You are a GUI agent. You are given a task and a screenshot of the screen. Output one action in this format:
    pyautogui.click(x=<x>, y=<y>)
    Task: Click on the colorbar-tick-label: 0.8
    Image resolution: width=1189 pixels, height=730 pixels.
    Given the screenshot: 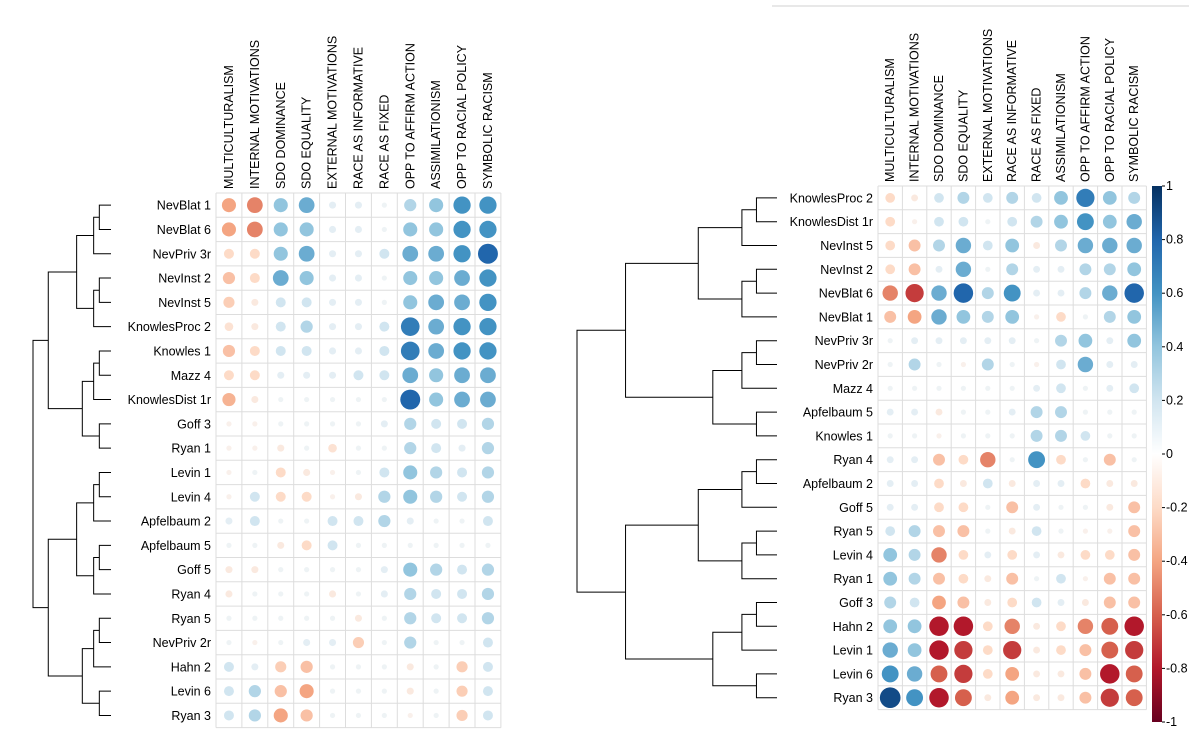 What is the action you would take?
    pyautogui.click(x=1174, y=240)
    